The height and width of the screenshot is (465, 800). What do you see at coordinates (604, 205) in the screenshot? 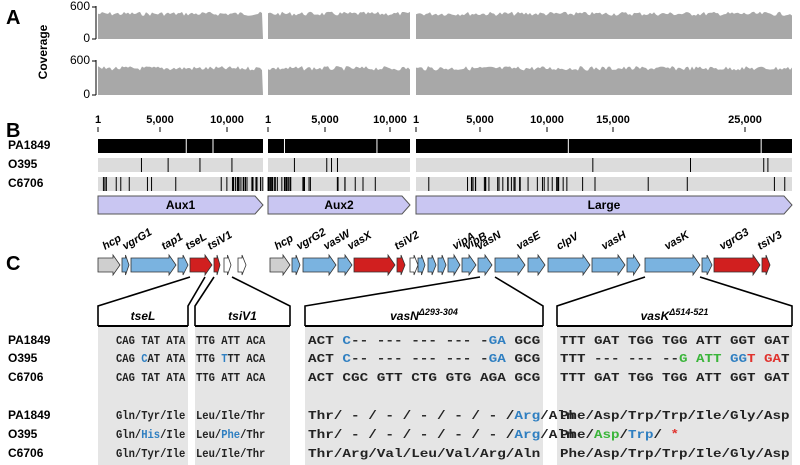
I see `region-label: Large` at bounding box center [604, 205].